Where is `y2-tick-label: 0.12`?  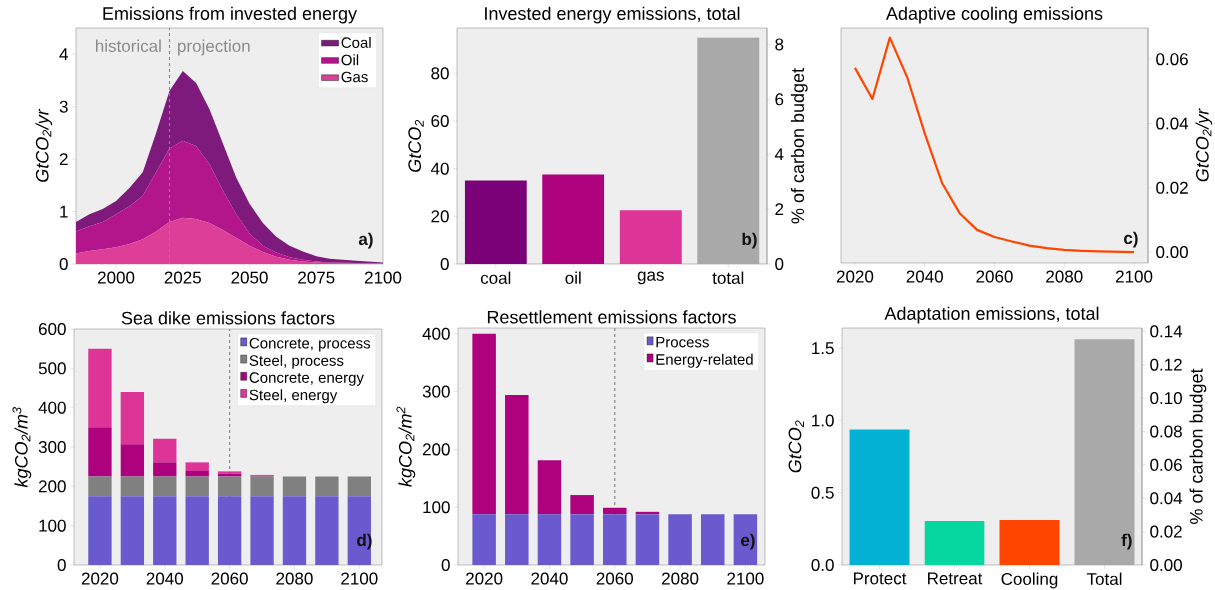
y2-tick-label: 0.12 is located at coordinates (1166, 364).